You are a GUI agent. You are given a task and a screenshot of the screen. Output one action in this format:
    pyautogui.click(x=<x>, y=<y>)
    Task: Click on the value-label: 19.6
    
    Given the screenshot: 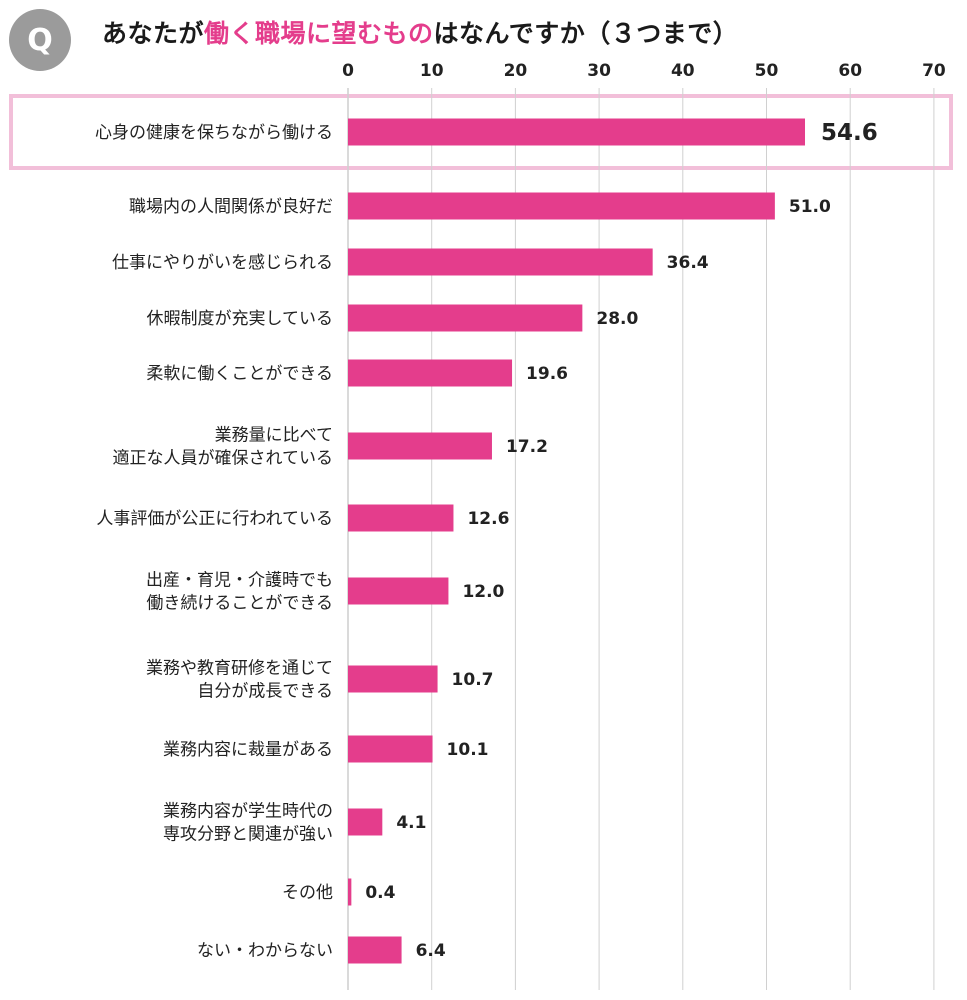 What is the action you would take?
    pyautogui.click(x=547, y=374)
    